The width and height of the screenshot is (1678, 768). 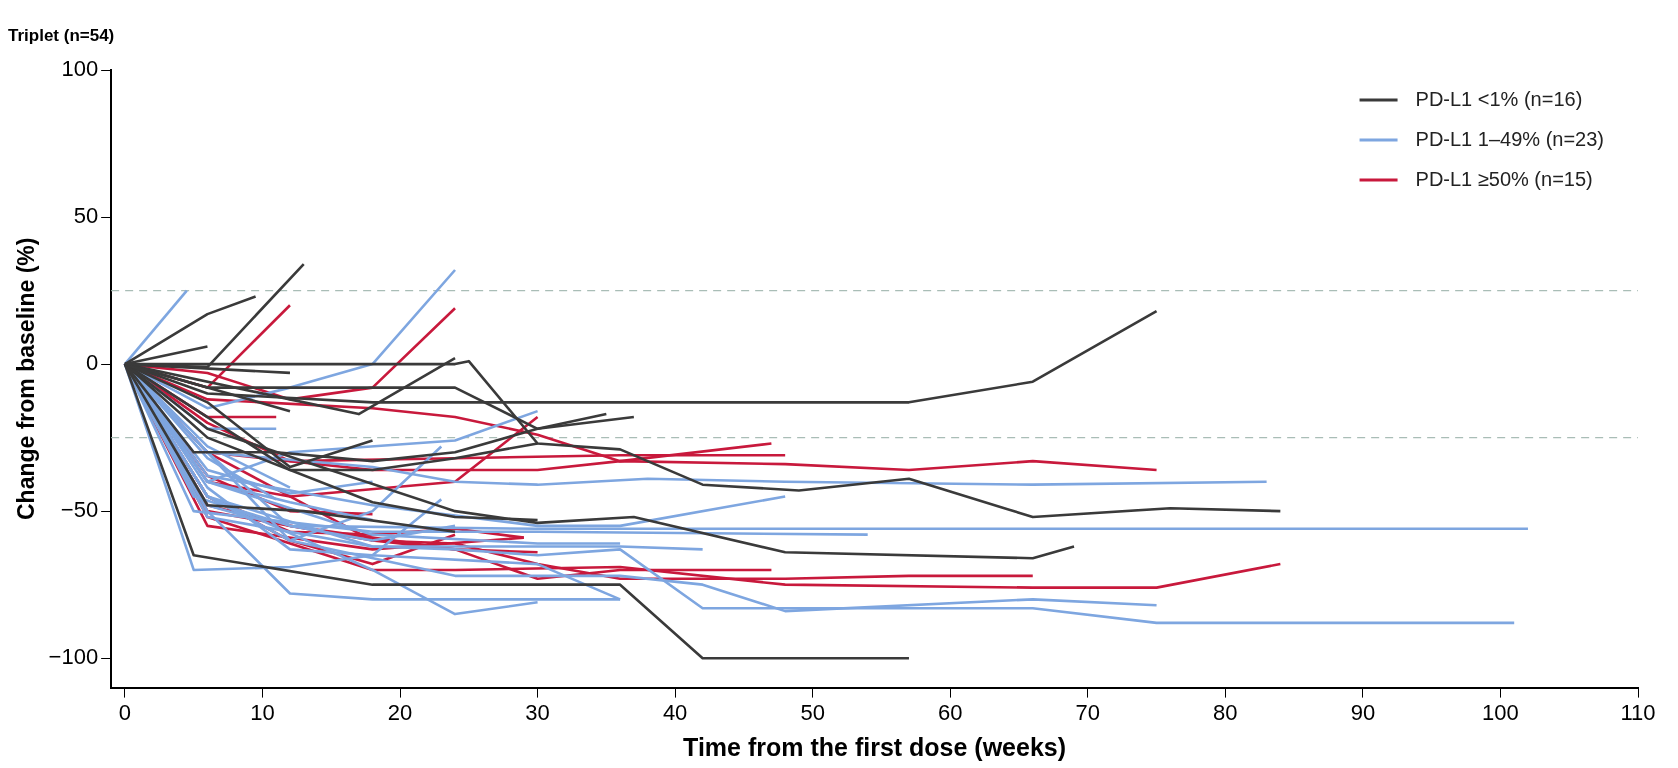 What do you see at coordinates (61, 36) in the screenshot?
I see `chart-title: Triplet (n=54)` at bounding box center [61, 36].